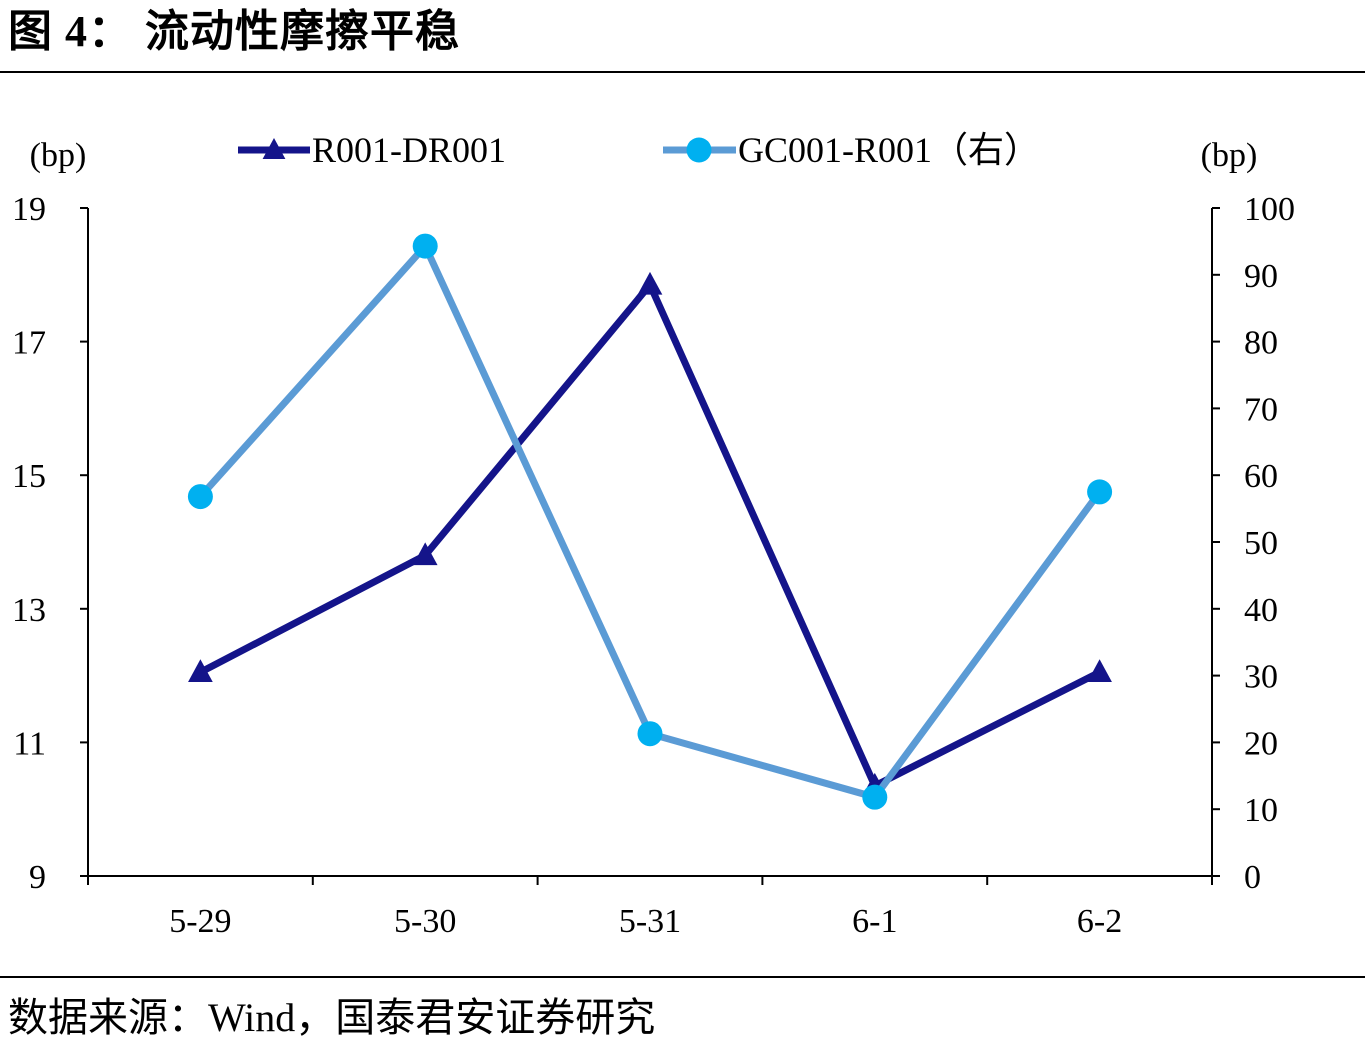  Describe the element at coordinates (682, 977) in the screenshot. I see `source-rule` at that location.